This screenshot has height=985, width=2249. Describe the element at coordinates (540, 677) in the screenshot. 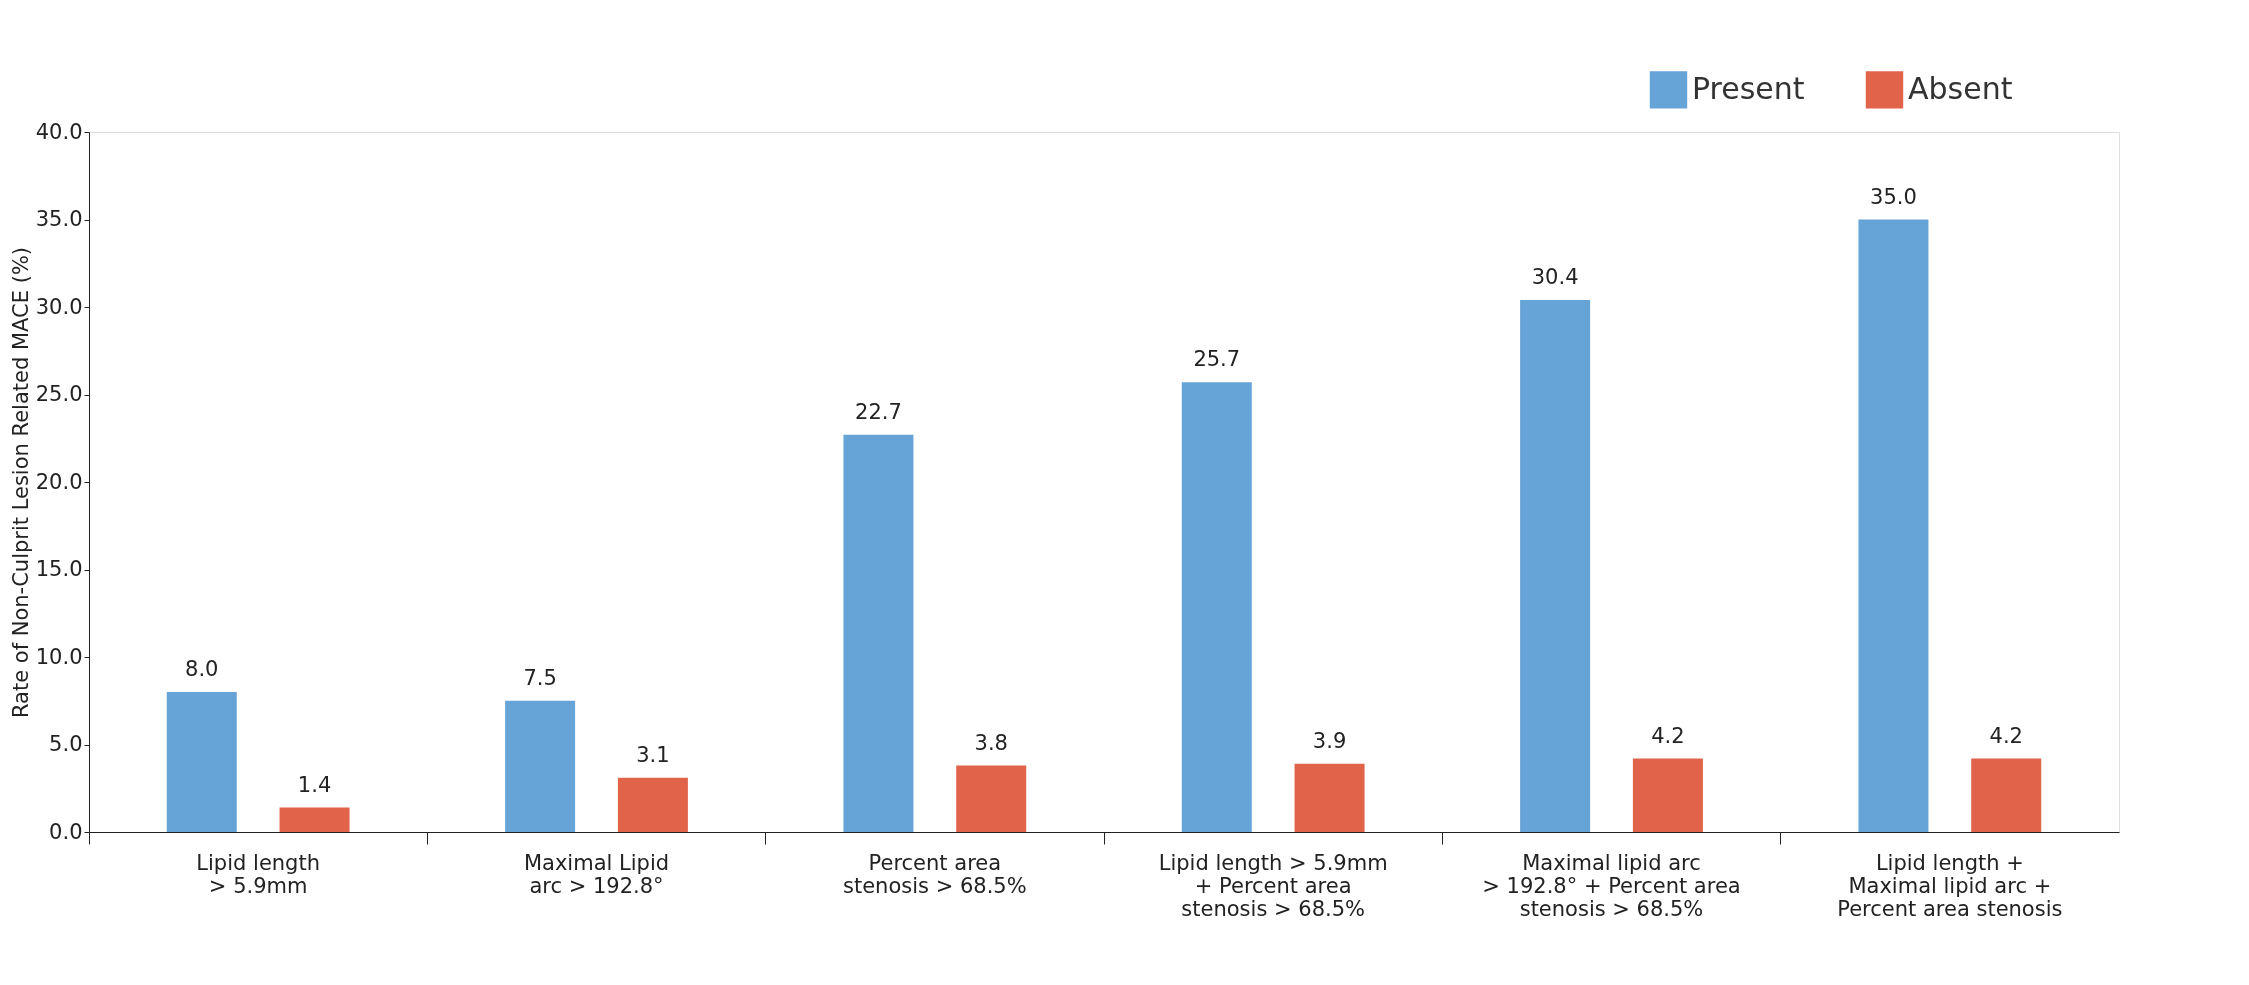

I see `data-label: 7.5` at that location.